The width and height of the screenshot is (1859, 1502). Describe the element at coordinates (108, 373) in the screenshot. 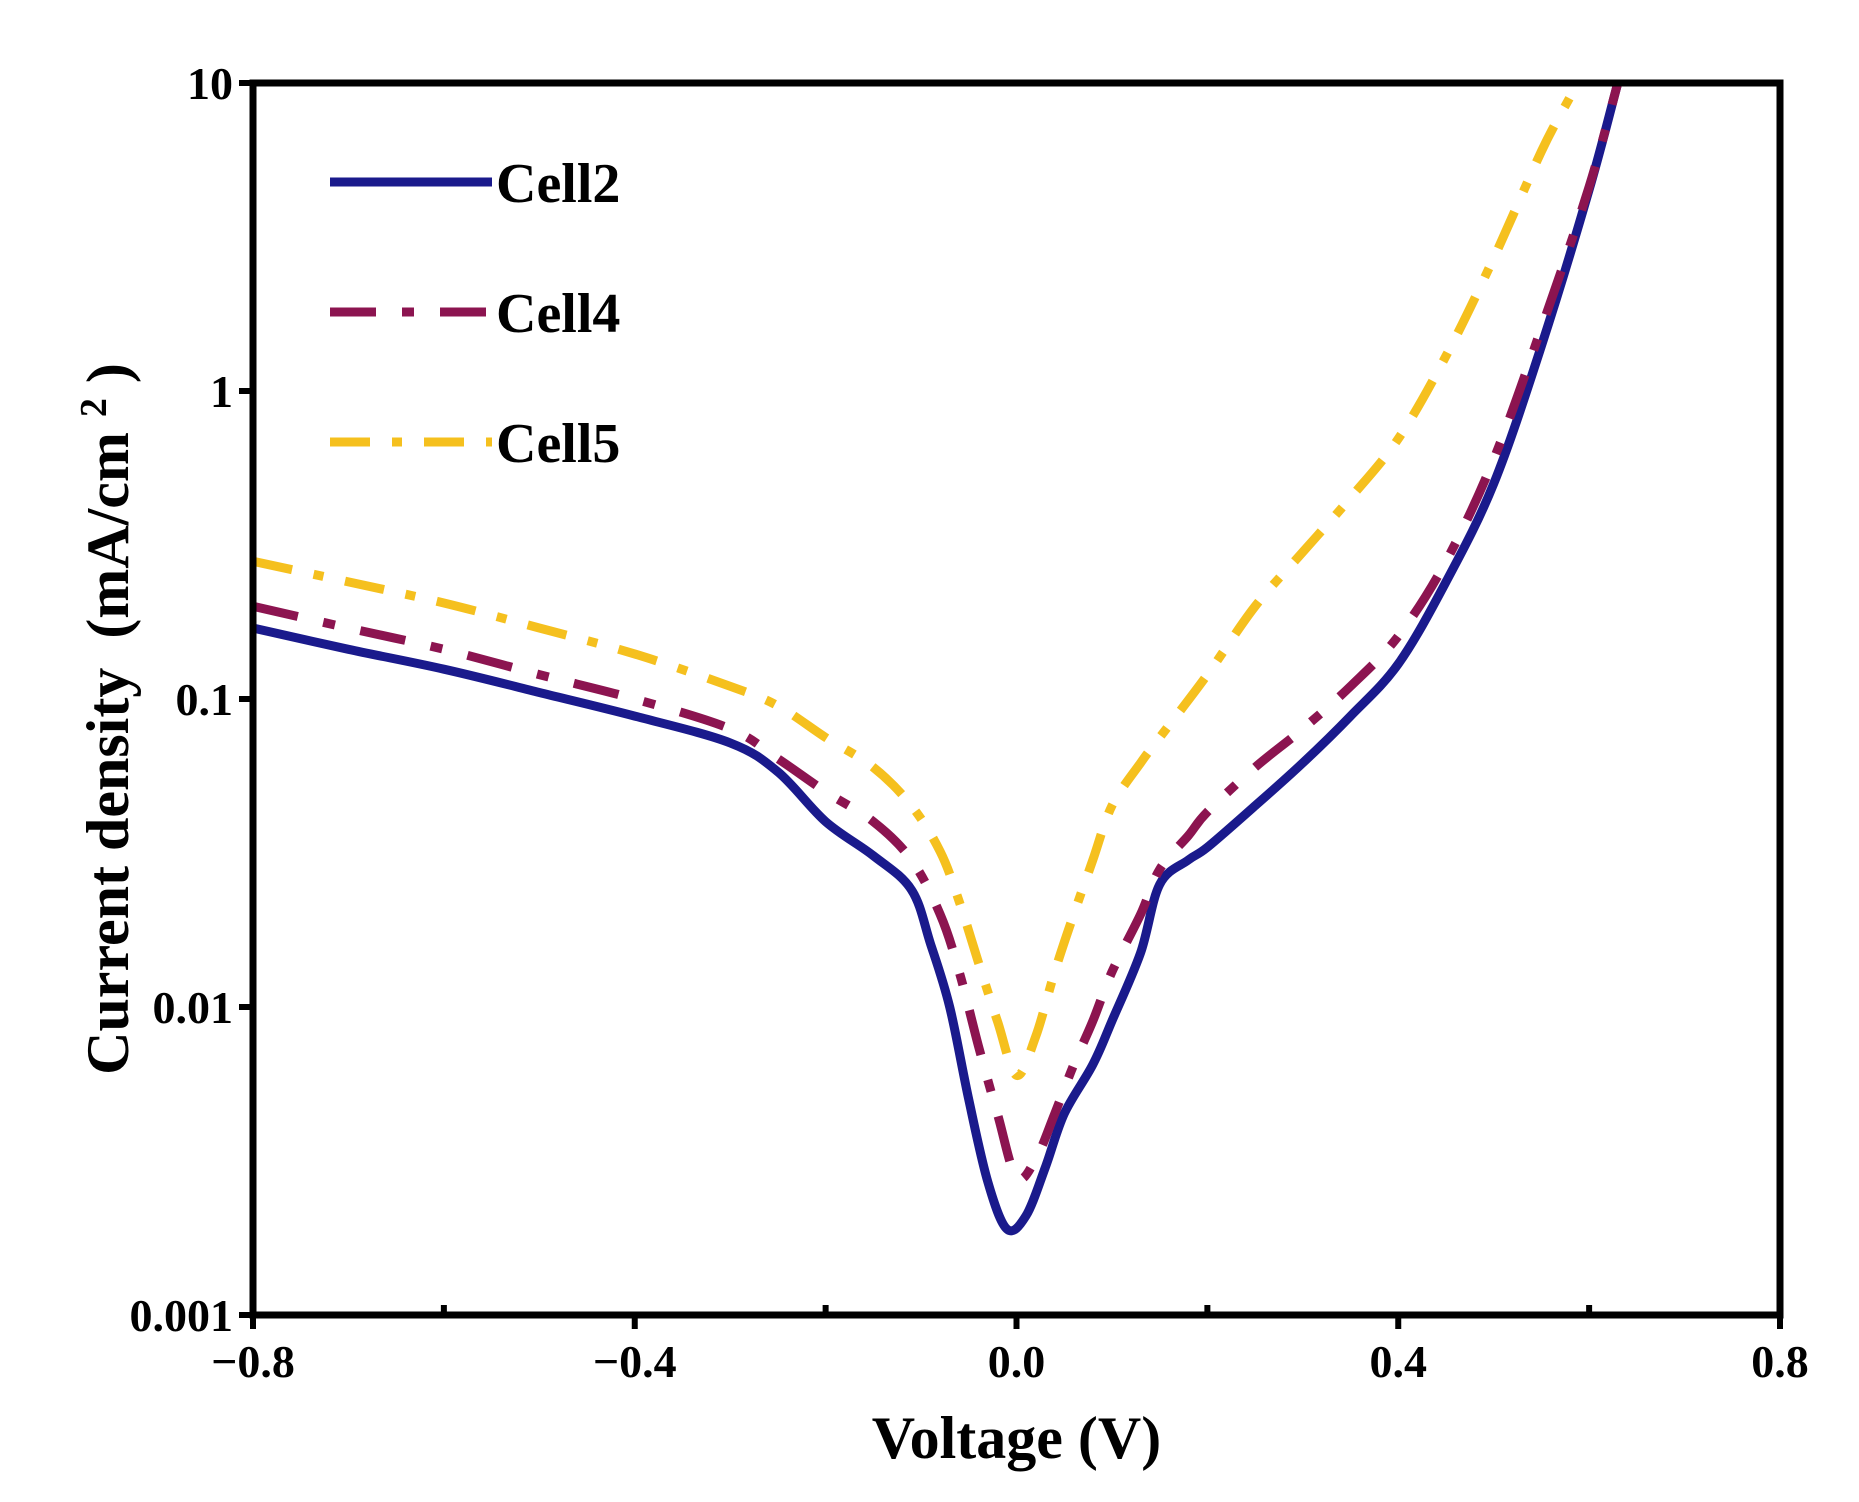

I see `y-axis-title-close: )` at that location.